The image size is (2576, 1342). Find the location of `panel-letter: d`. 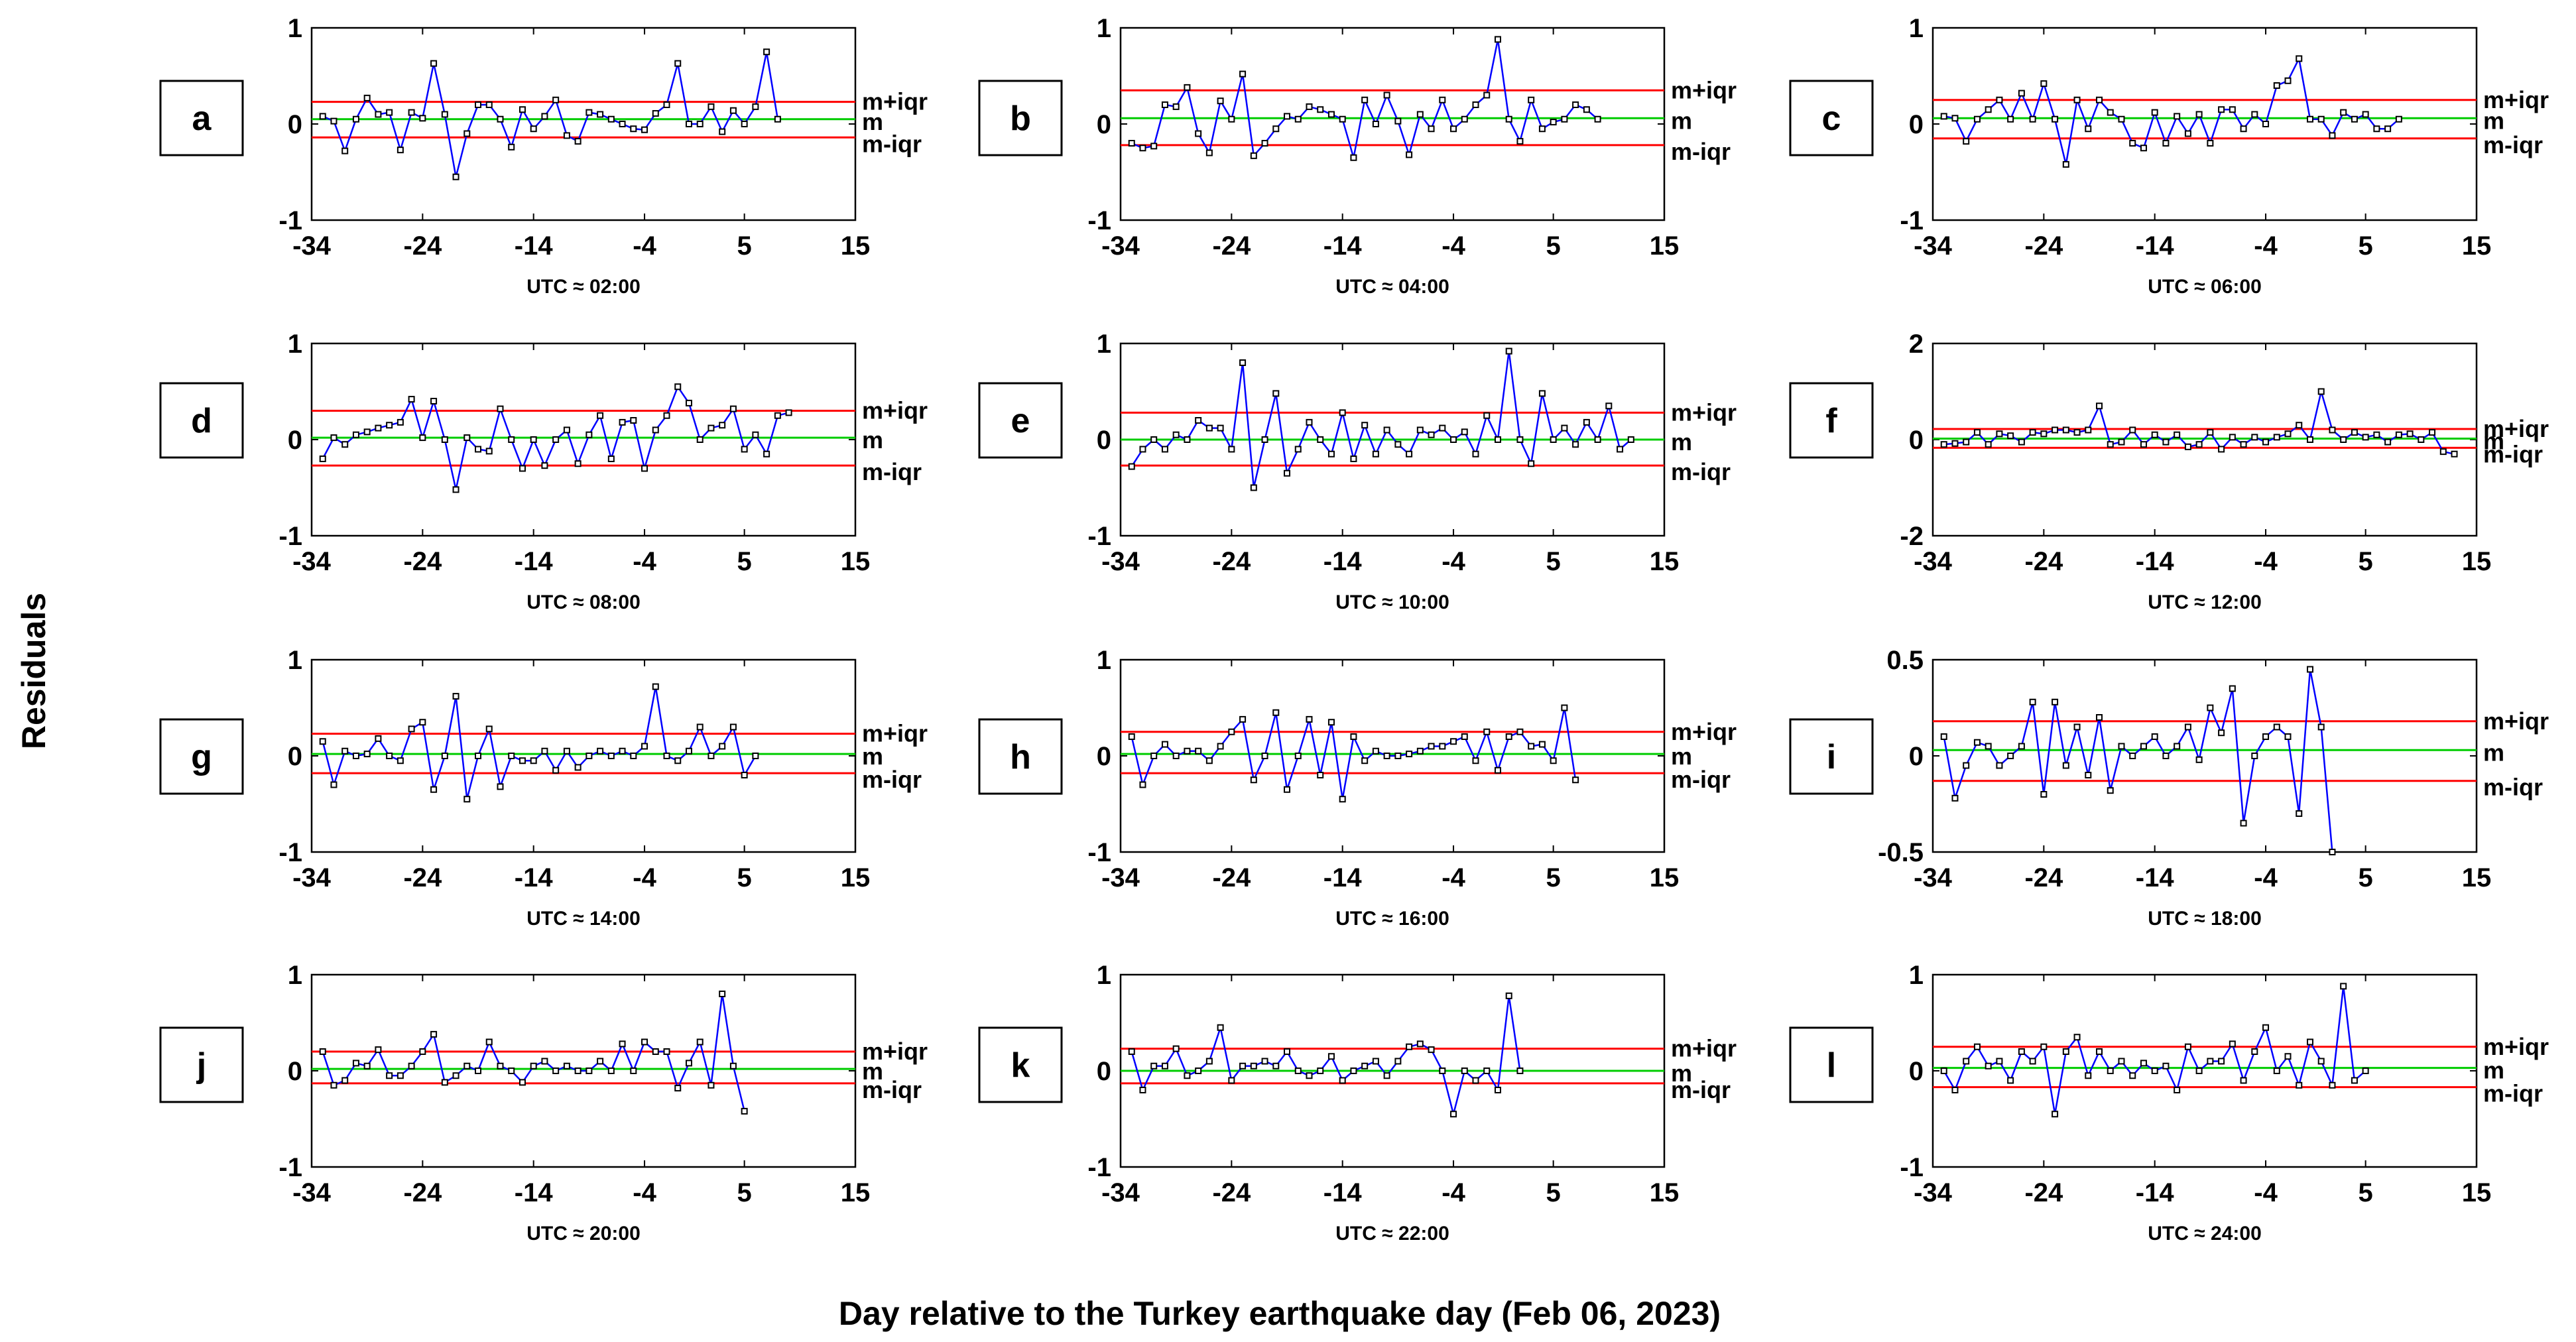

panel-letter: d is located at coordinates (201, 421).